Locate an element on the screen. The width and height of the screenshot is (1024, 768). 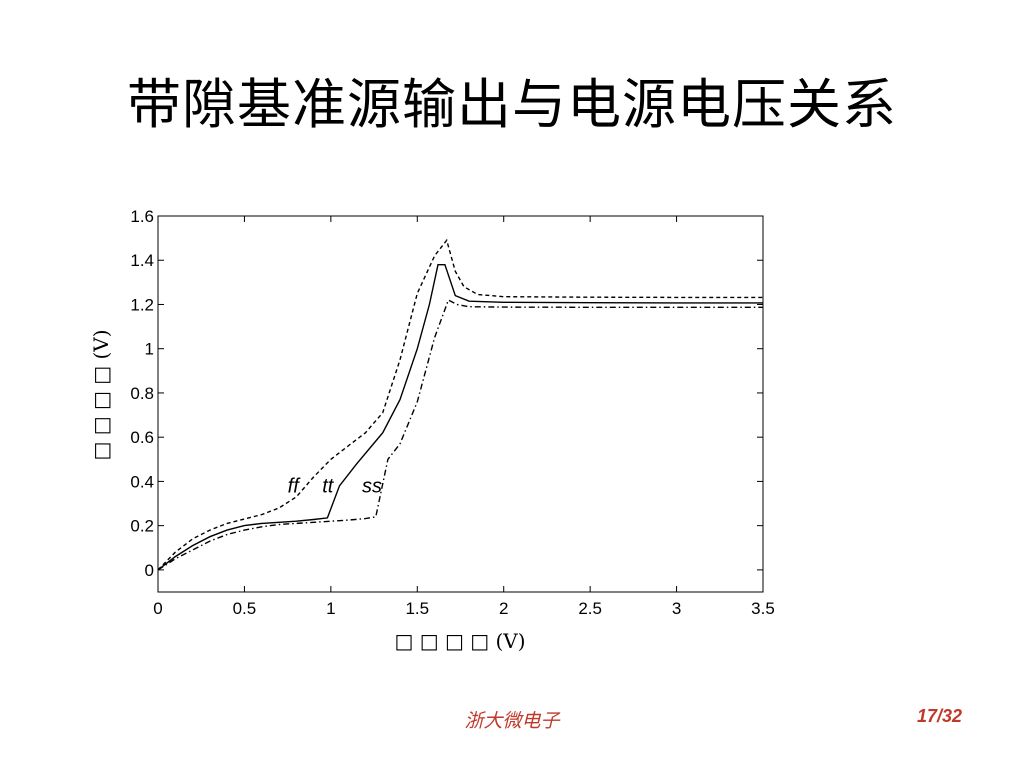
footer-organization: 浙大微电子 is located at coordinates (512, 721).